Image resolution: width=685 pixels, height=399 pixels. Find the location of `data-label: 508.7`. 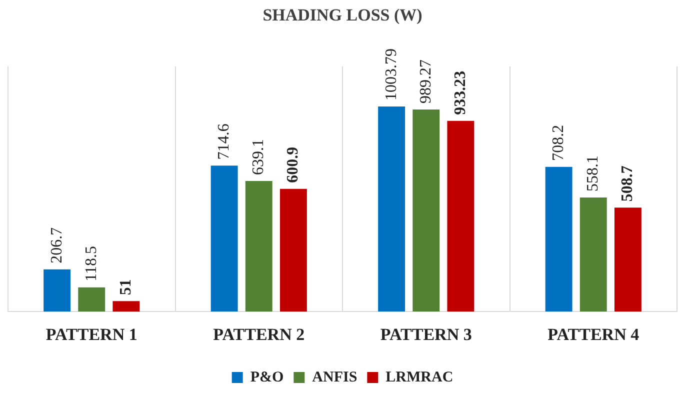

data-label: 508.7 is located at coordinates (627, 184).